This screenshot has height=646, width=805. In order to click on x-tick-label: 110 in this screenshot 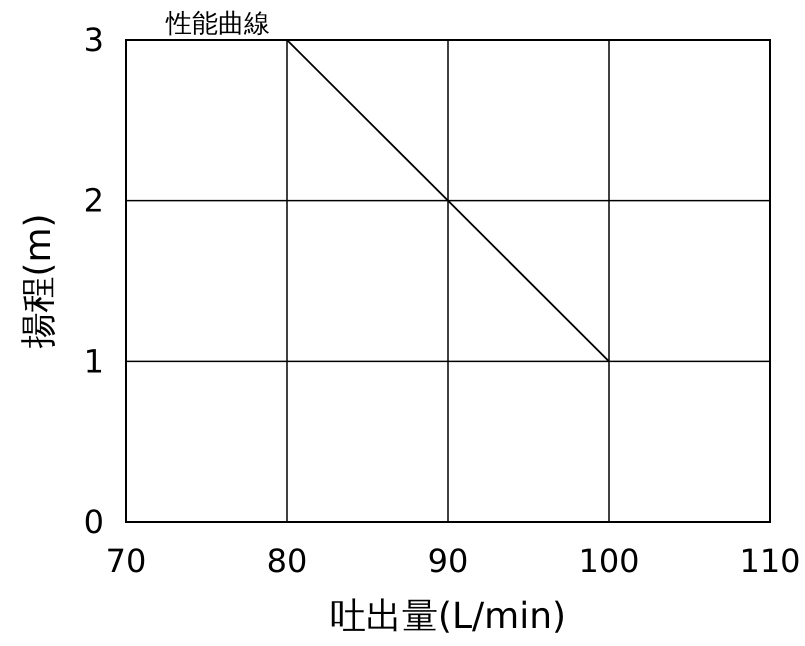, I will do `click(770, 561)`.